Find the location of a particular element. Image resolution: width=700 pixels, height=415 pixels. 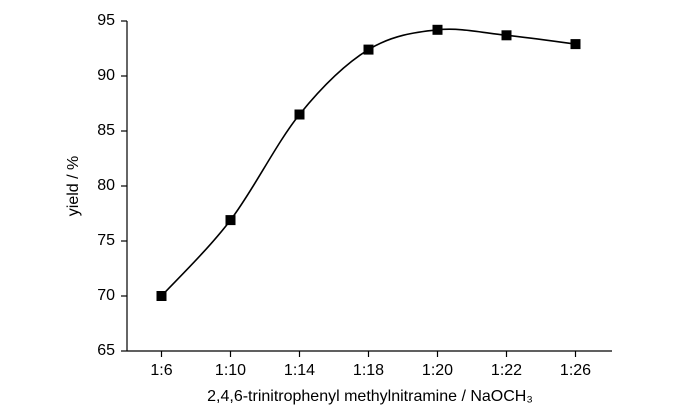

y-tick-label: 90 is located at coordinates (106, 75).